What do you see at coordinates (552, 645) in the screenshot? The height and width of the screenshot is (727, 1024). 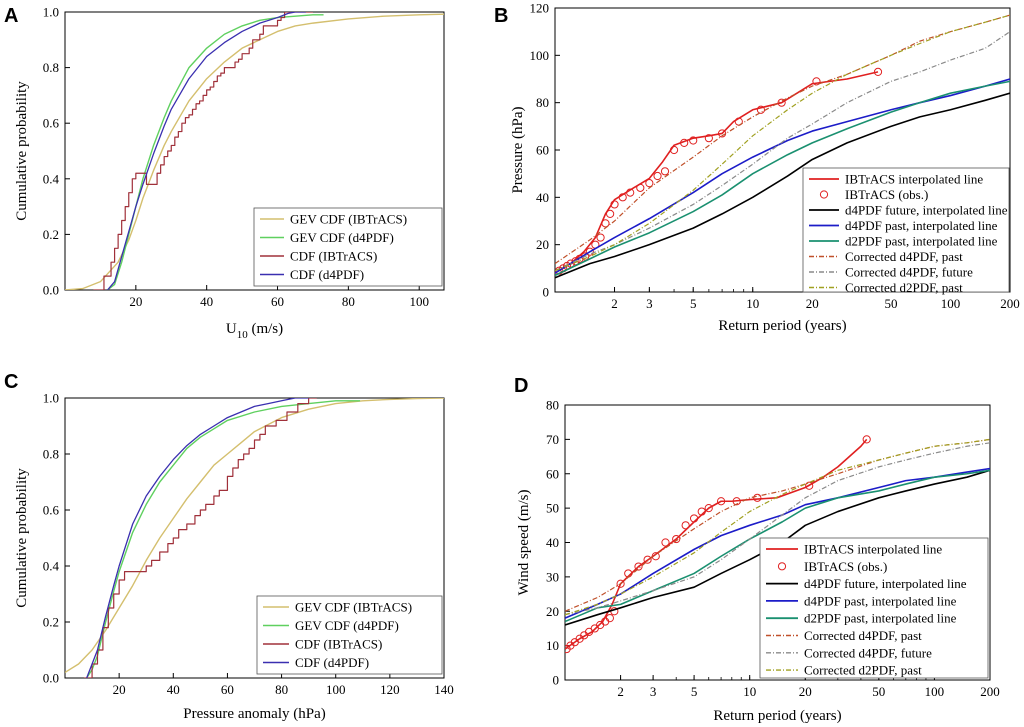 I see `y-tick-label: 10` at bounding box center [552, 645].